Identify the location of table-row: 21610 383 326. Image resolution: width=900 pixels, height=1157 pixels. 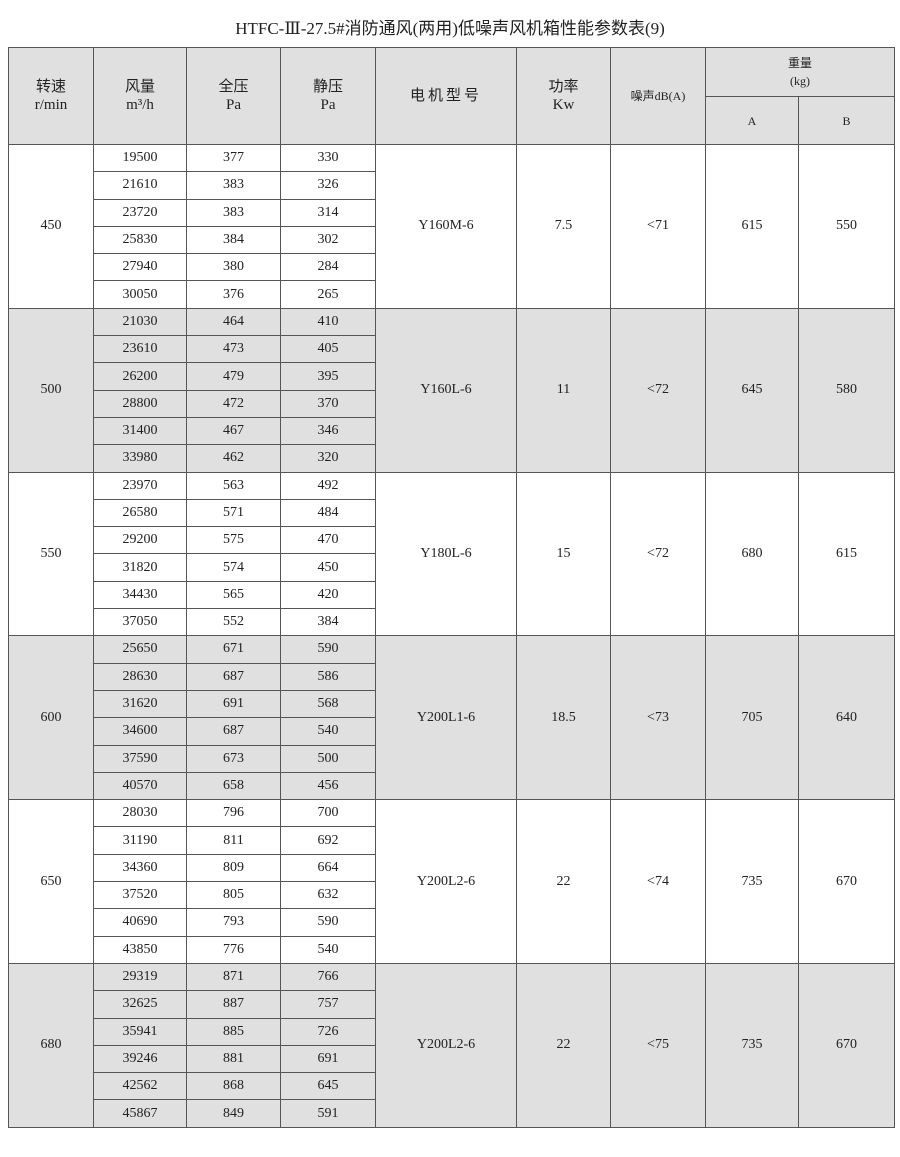
(452, 185).